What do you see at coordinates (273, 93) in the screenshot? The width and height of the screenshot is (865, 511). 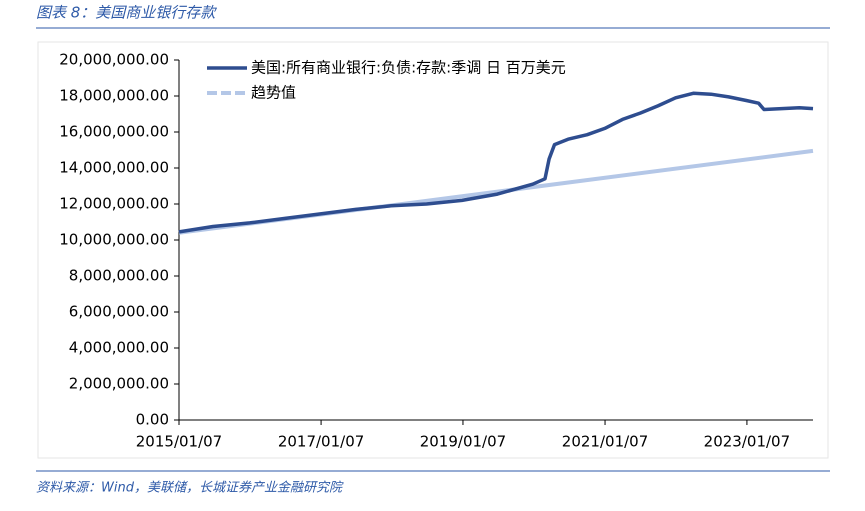 I see `legend-label: 趋势值` at bounding box center [273, 93].